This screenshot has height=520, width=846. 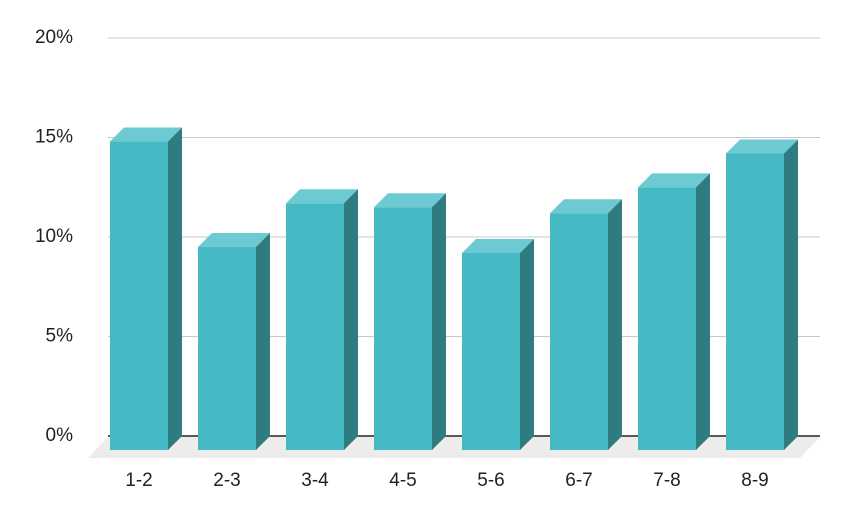 I want to click on x-tick-label: 3-4, so click(x=315, y=480).